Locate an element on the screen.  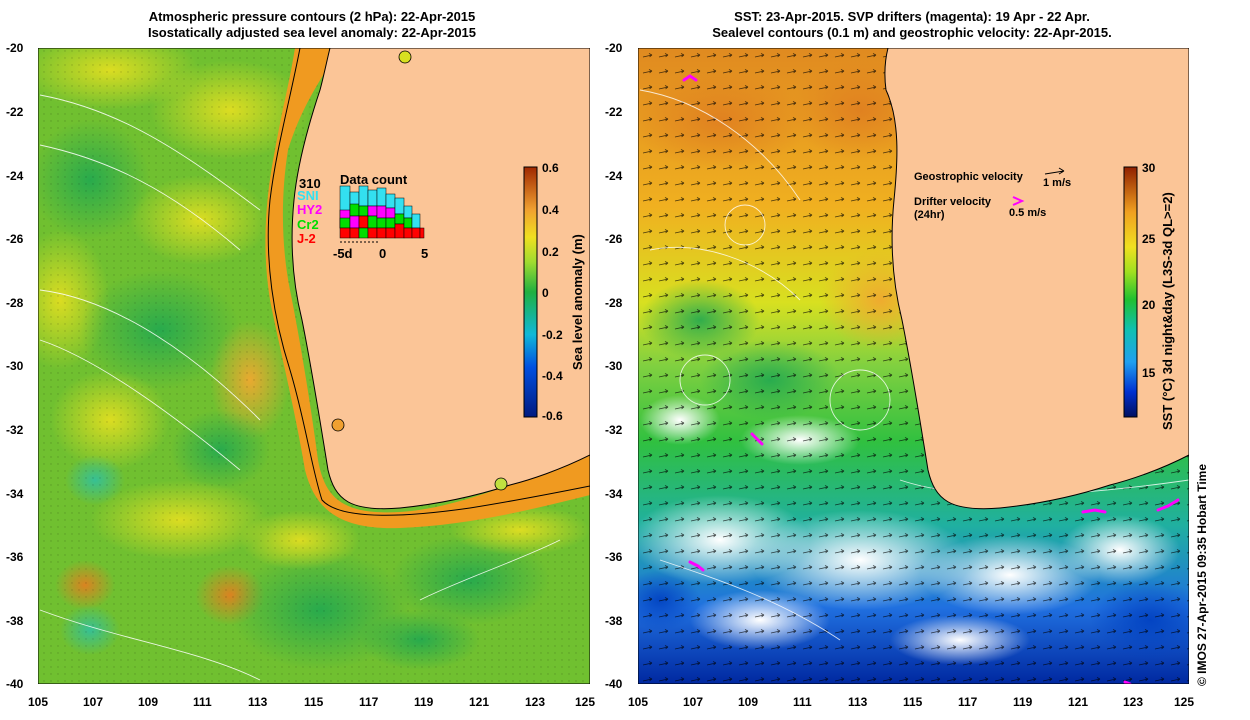
sla-cbar-tick-1: 0.4 is located at coordinates (550, 210).